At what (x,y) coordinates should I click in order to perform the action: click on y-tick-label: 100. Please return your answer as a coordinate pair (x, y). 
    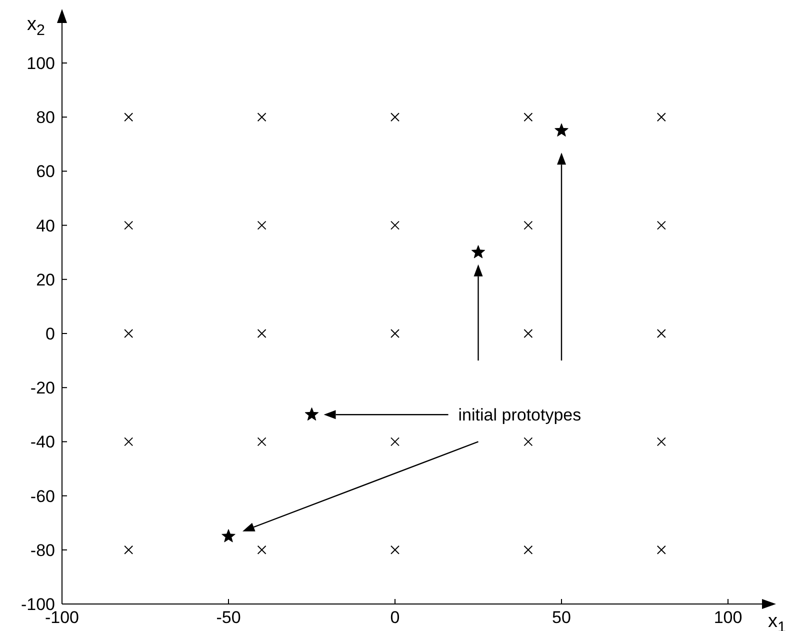
    Looking at the image, I should click on (40, 64).